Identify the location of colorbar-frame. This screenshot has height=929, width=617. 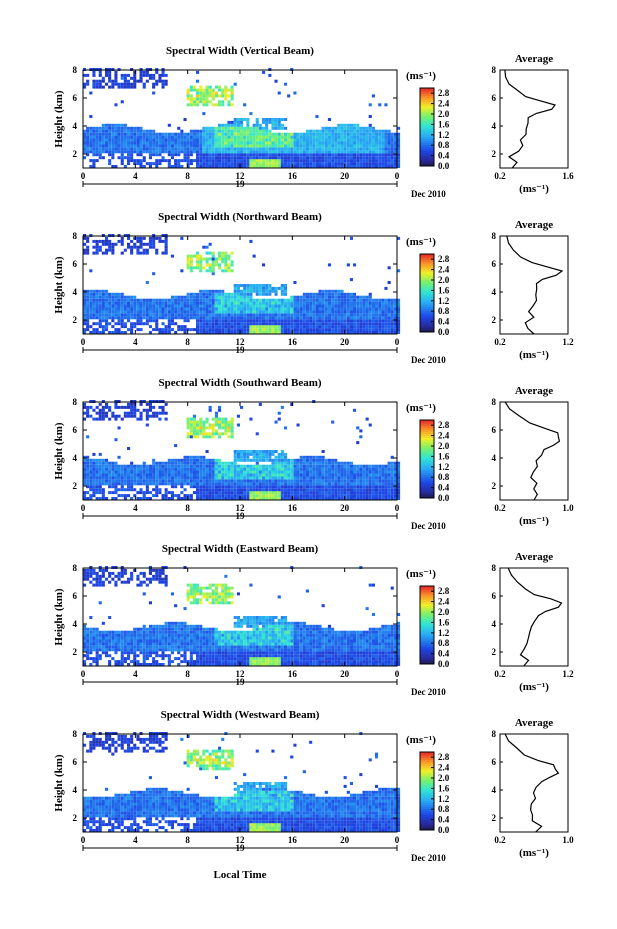
(427, 459).